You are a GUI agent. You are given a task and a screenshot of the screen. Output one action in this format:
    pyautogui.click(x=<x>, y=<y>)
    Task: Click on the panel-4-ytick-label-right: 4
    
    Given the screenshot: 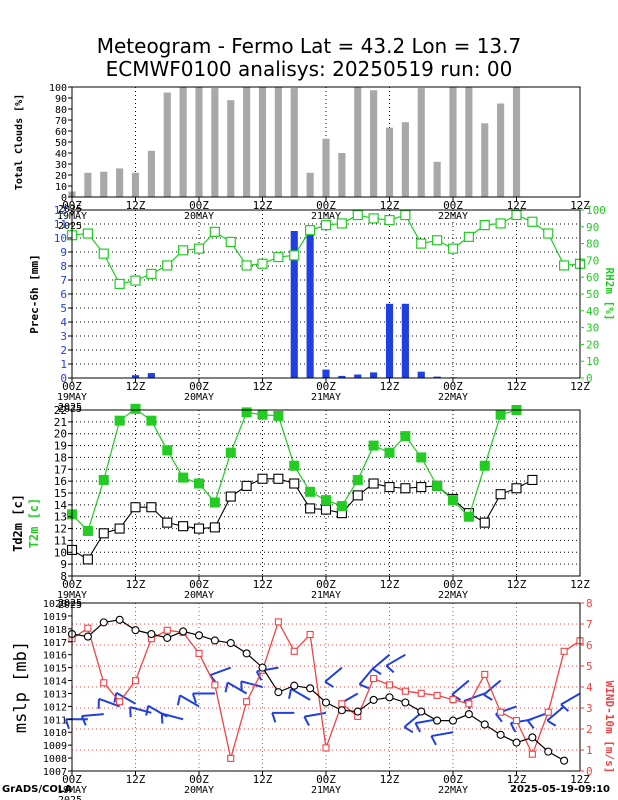 What is the action you would take?
    pyautogui.click(x=589, y=687)
    